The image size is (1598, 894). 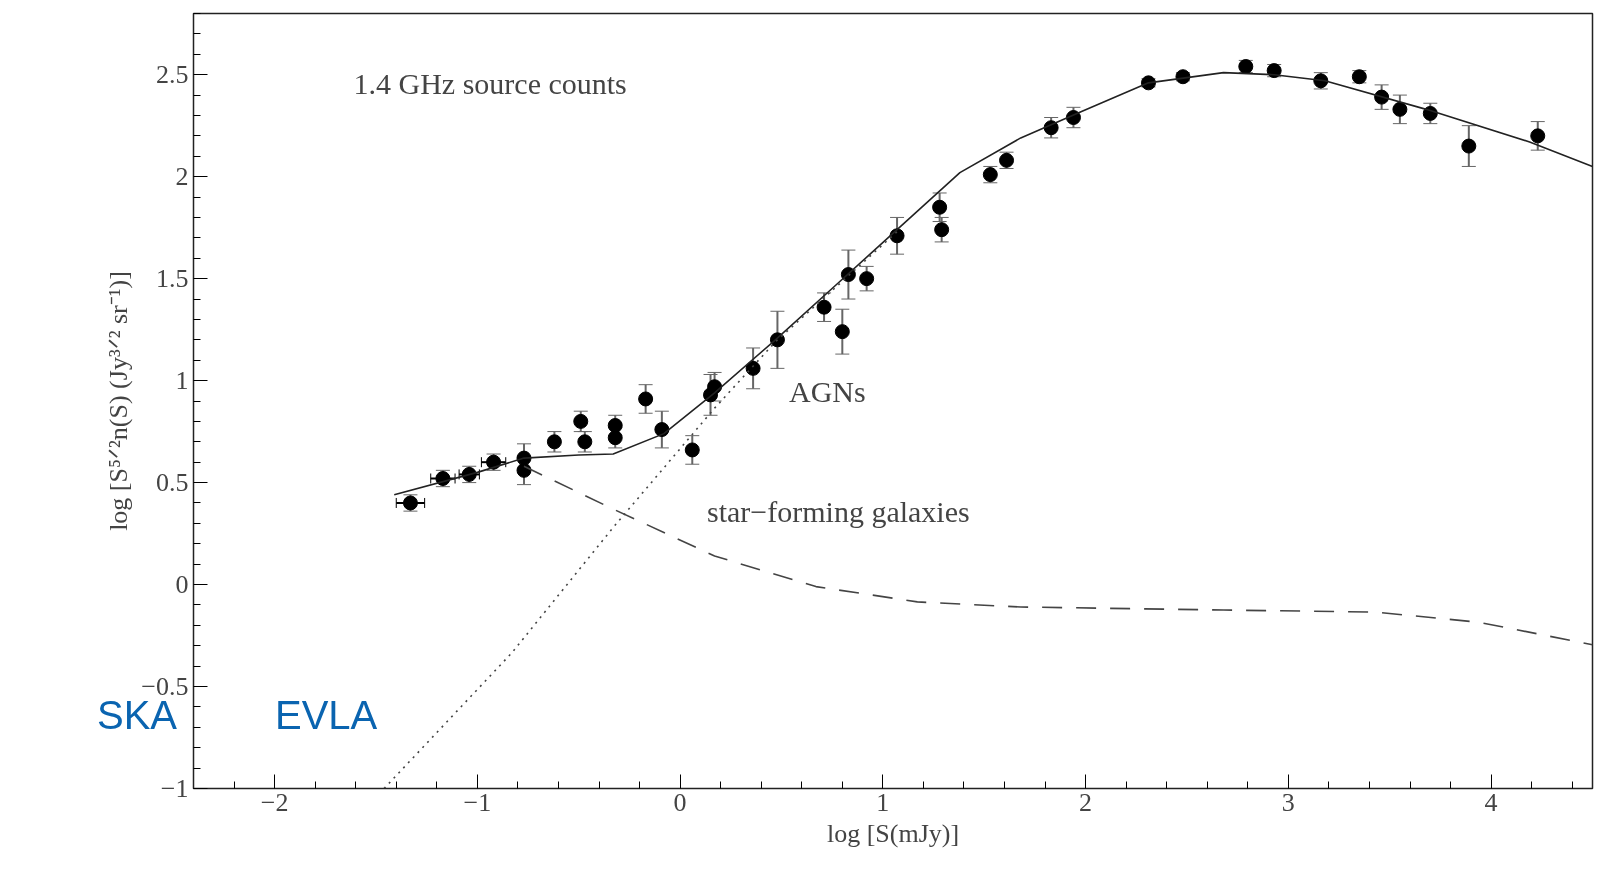 I want to click on x-tick-label: 3, so click(x=1288, y=802).